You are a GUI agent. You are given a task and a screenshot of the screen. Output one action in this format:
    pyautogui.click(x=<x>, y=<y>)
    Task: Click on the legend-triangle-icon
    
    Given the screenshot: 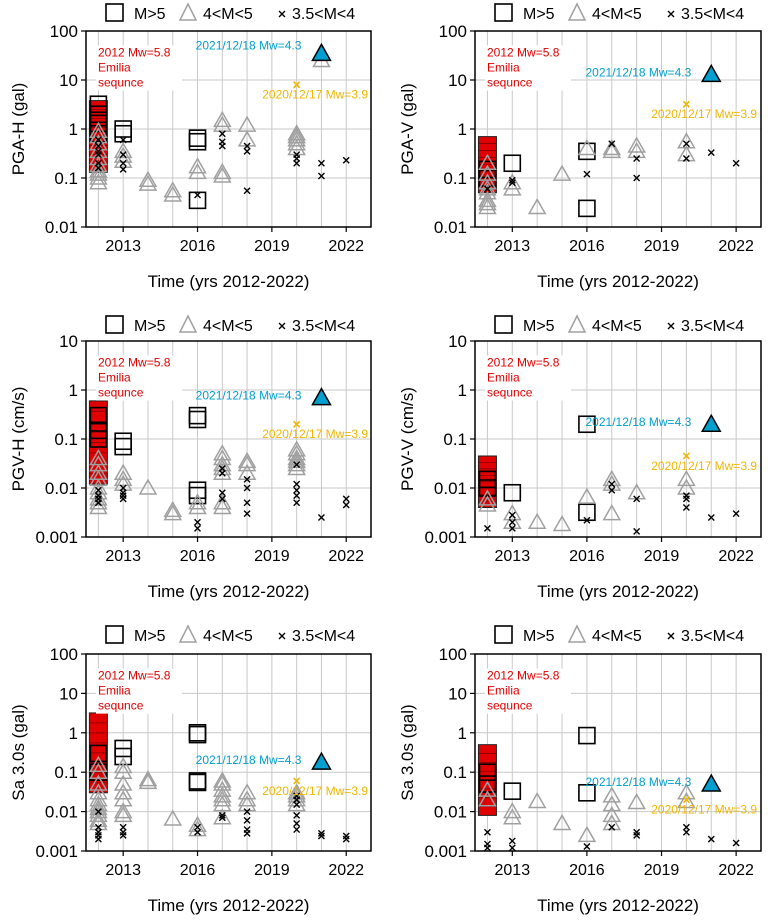 What is the action you would take?
    pyautogui.click(x=188, y=323)
    